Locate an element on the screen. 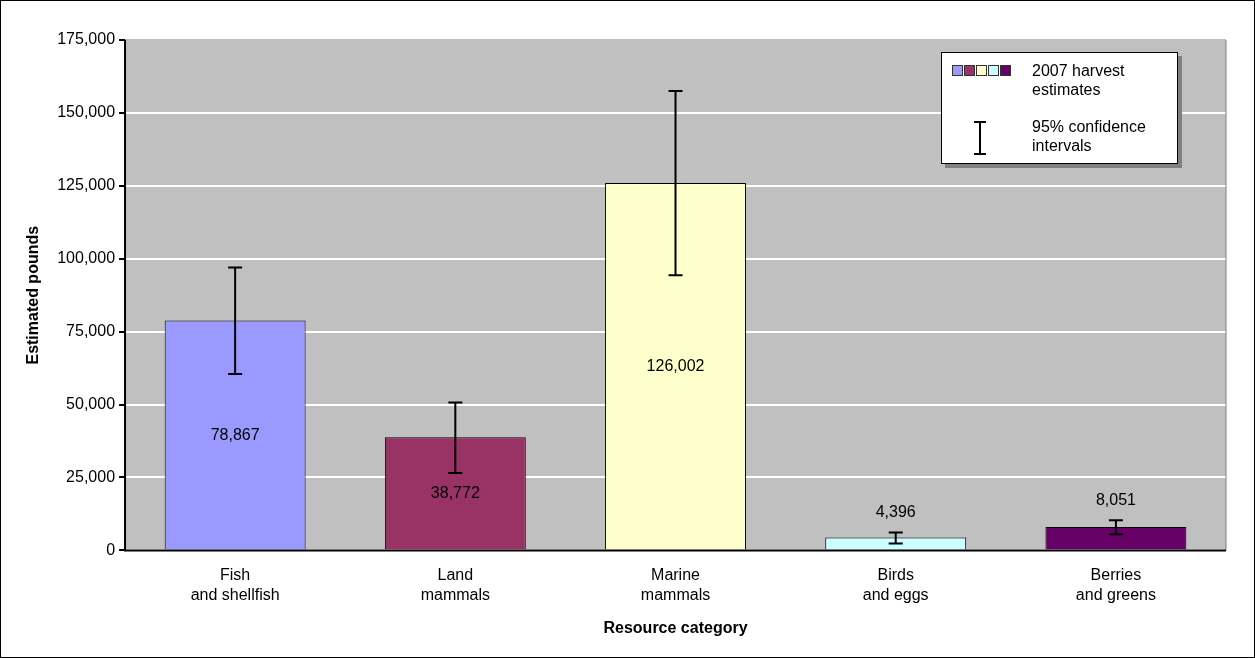  y-tick-label: 25,000 is located at coordinates (91, 476).